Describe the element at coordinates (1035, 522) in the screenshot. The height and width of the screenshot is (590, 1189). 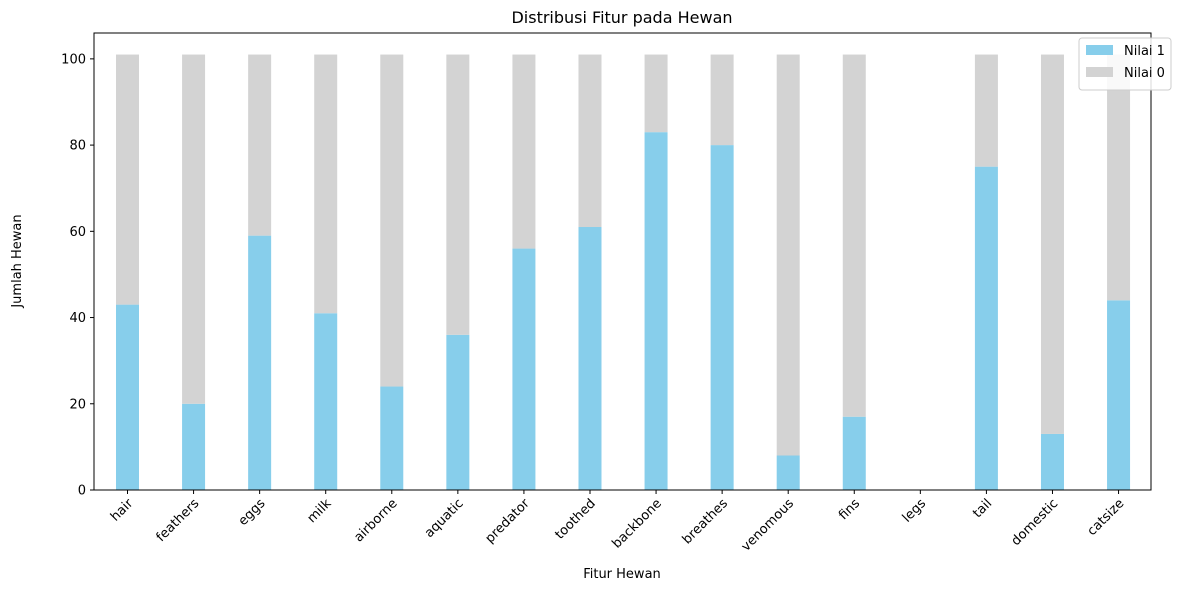
I see `x-tick-label-domestic: domestic` at that location.